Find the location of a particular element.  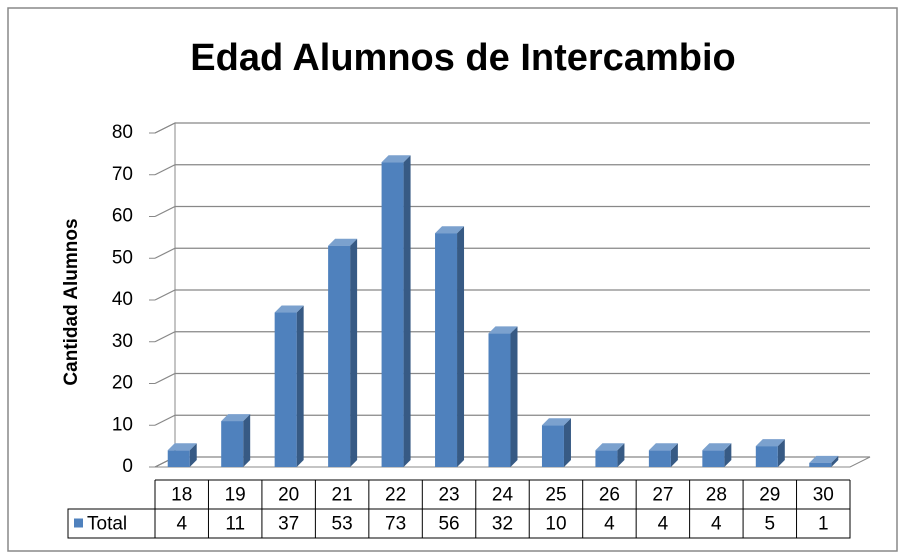

table-value: 5 is located at coordinates (770, 524).